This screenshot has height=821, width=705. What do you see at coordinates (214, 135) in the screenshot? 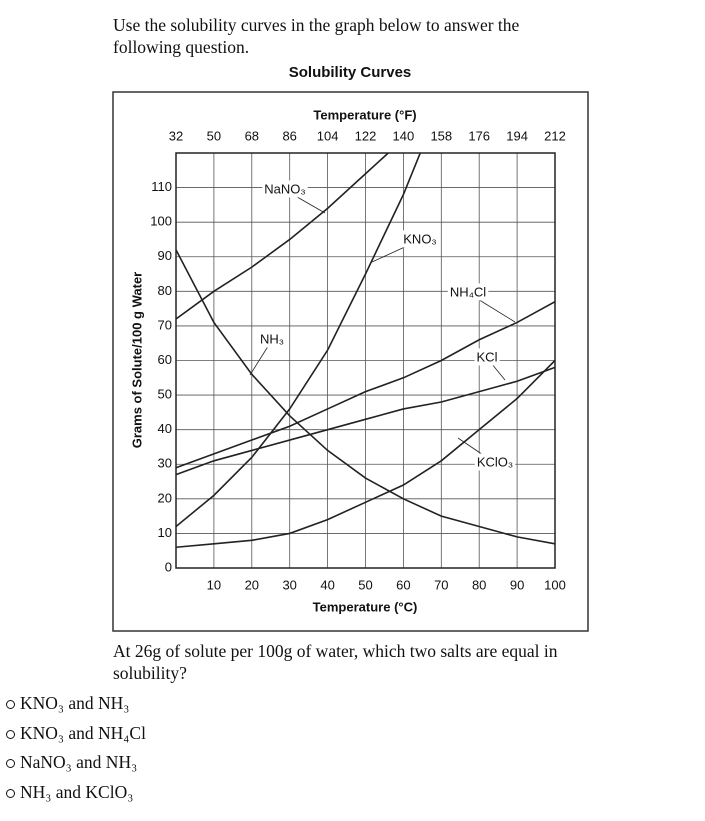
I see `x2-tick-label: 50` at bounding box center [214, 135].